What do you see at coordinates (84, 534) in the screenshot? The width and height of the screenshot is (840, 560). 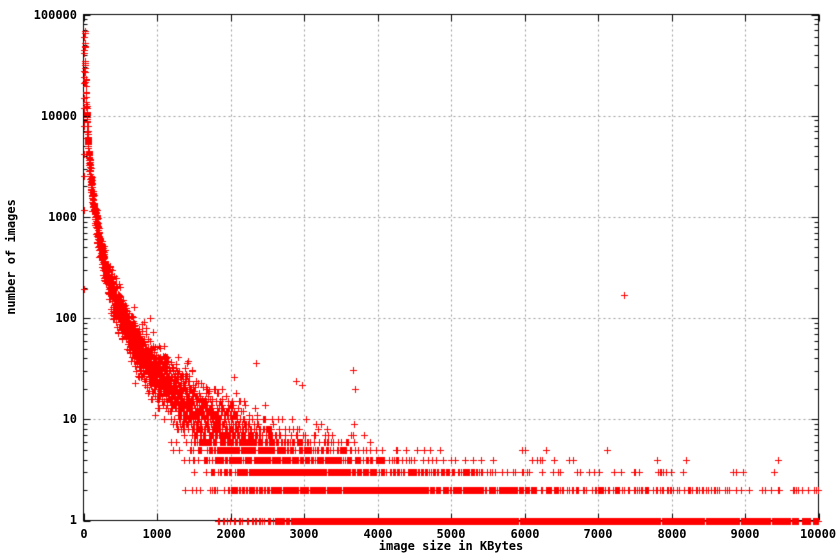 I see `x-tick-label: 0` at bounding box center [84, 534].